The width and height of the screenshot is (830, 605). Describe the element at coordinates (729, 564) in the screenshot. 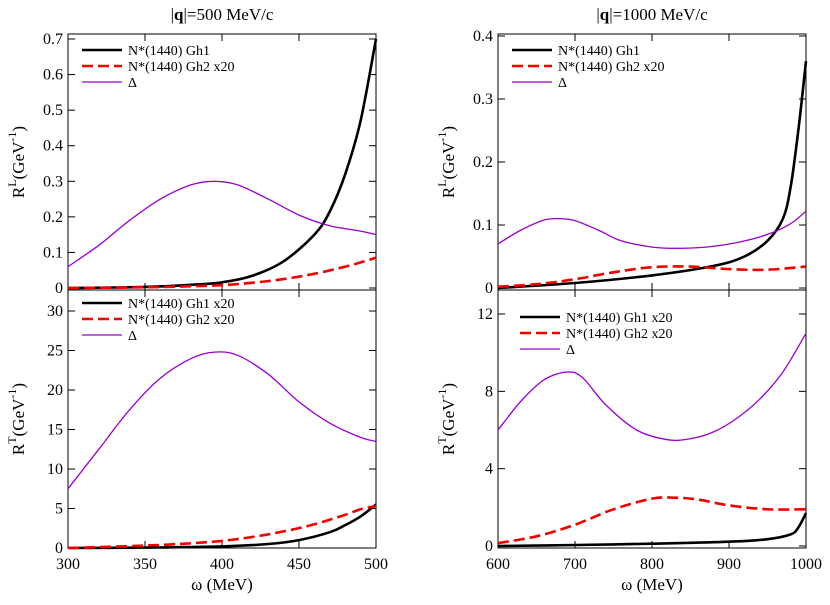

I see `x-tick-label: 900` at that location.